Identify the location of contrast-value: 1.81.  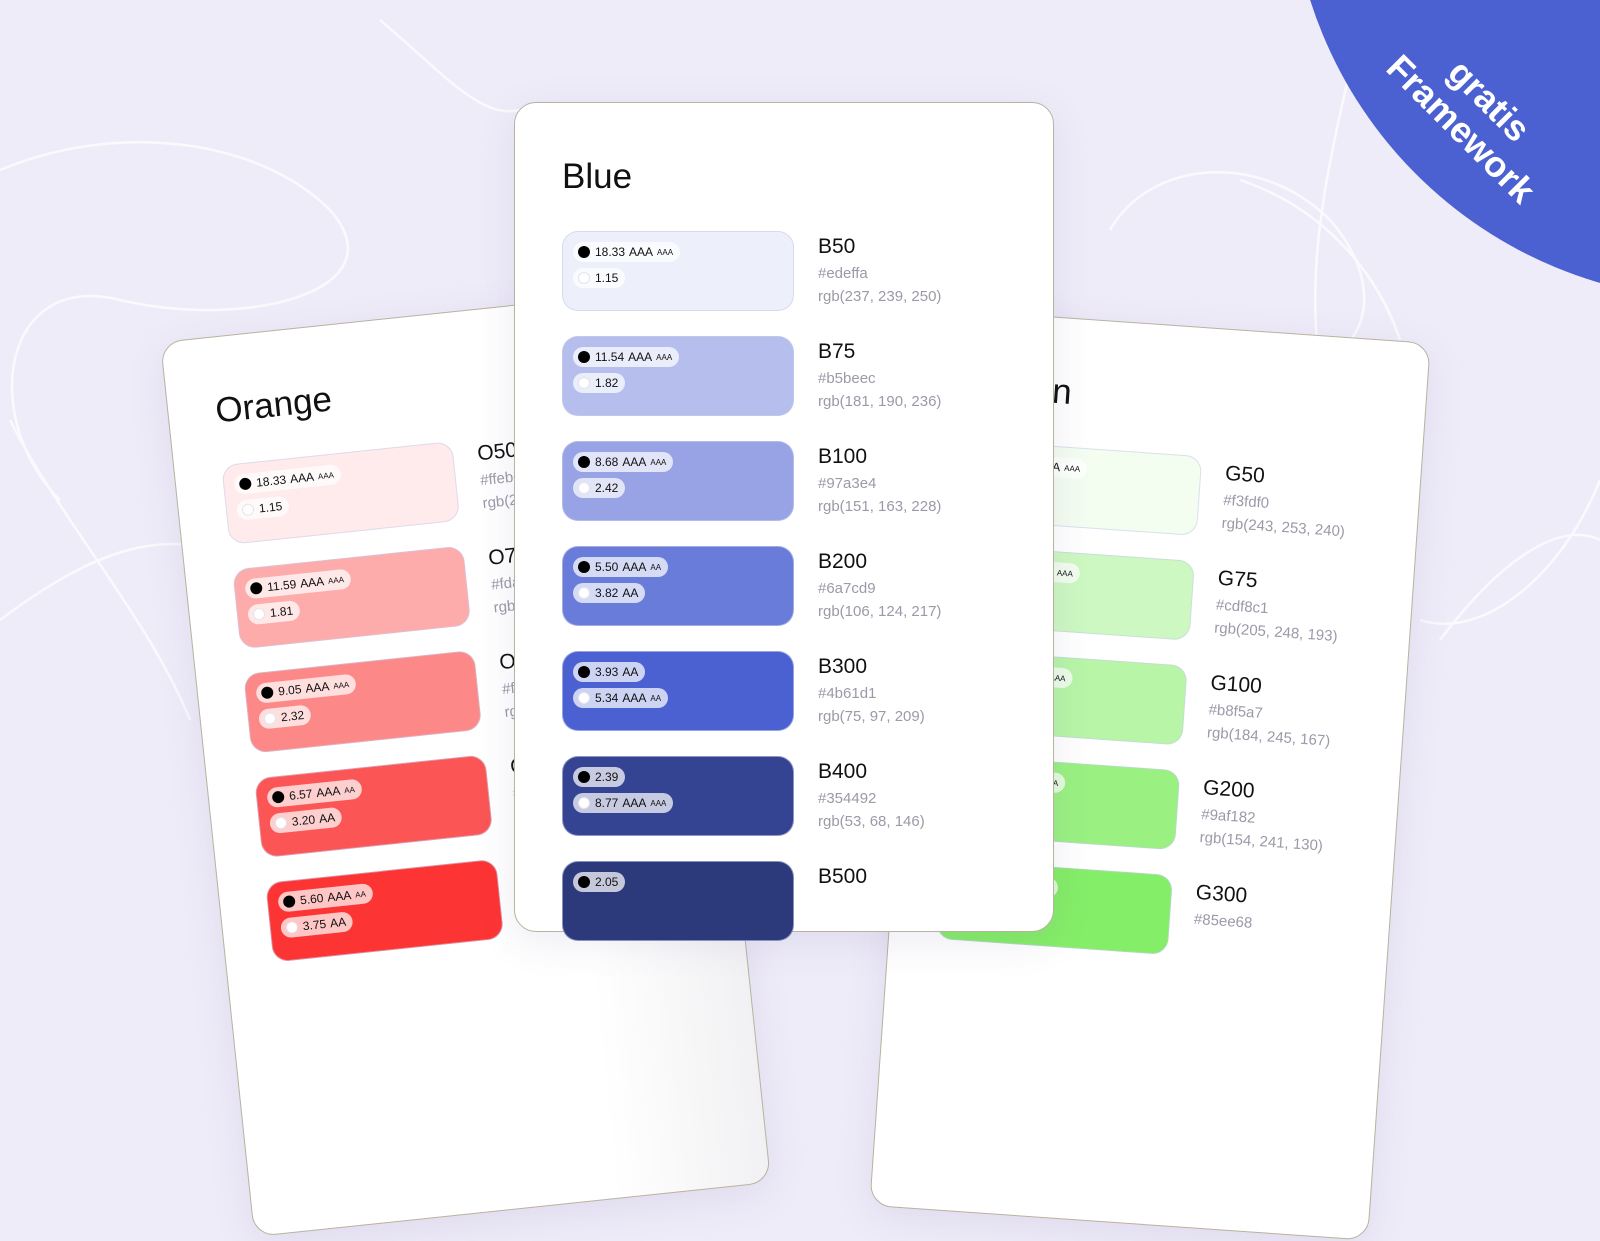
(281, 611).